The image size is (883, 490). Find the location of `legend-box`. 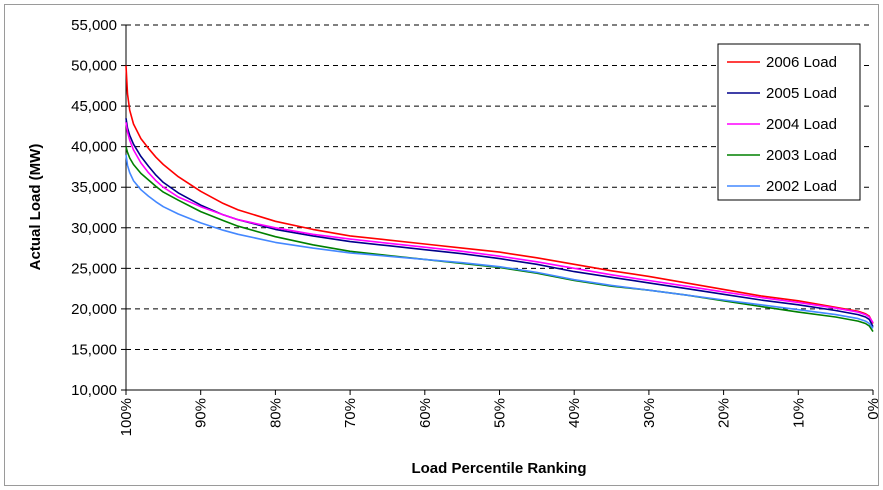

legend-box is located at coordinates (789, 122).